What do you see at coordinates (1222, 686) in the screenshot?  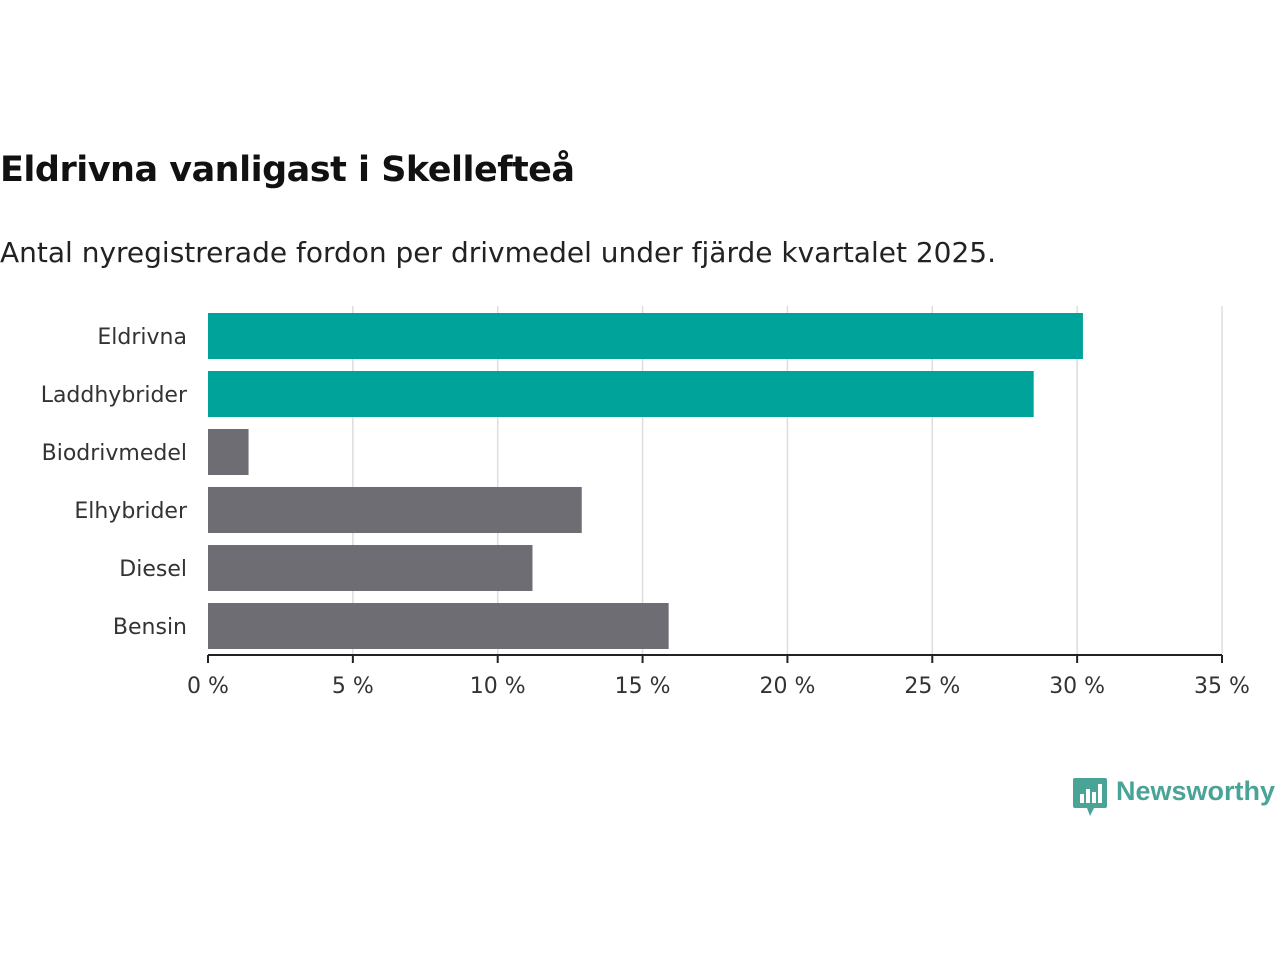 I see `x-tick-label: 35 %` at bounding box center [1222, 686].